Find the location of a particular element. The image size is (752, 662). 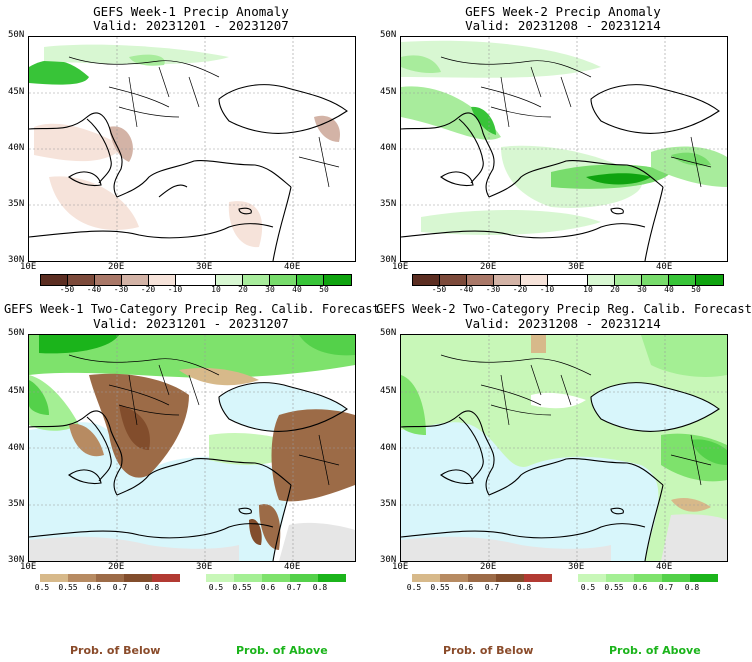

grid-lines is located at coordinates (564, 448).